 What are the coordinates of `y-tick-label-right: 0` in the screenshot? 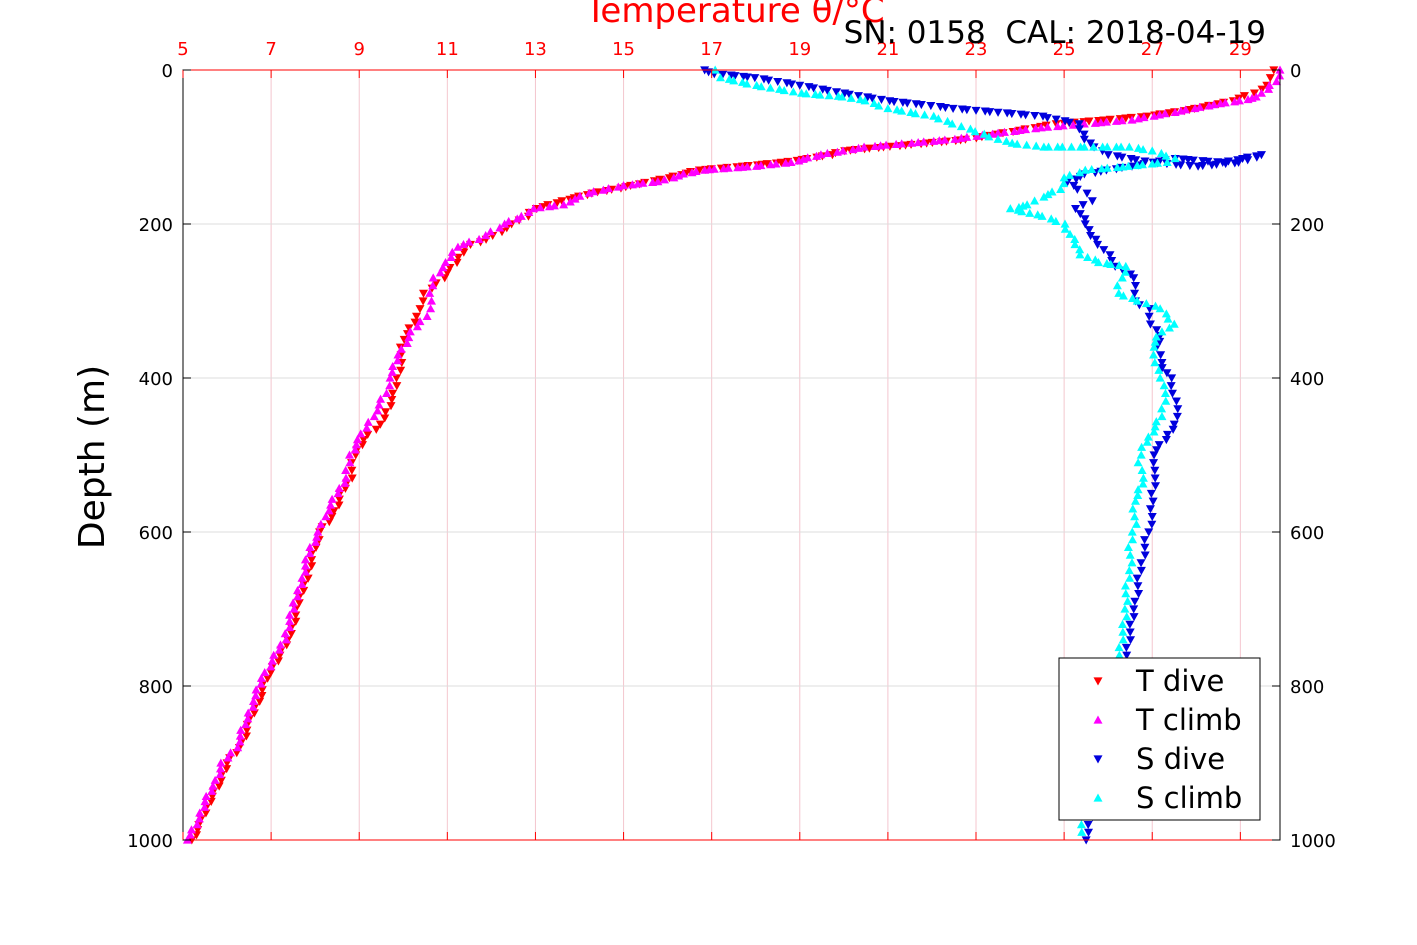 It's located at (1295, 71).